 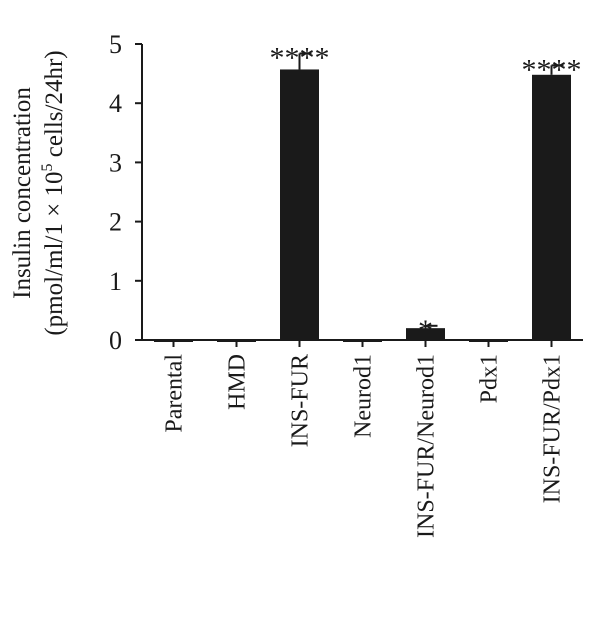 What do you see at coordinates (553, 428) in the screenshot?
I see `x-tick-label: INS-FUR/Pdx1` at bounding box center [553, 428].